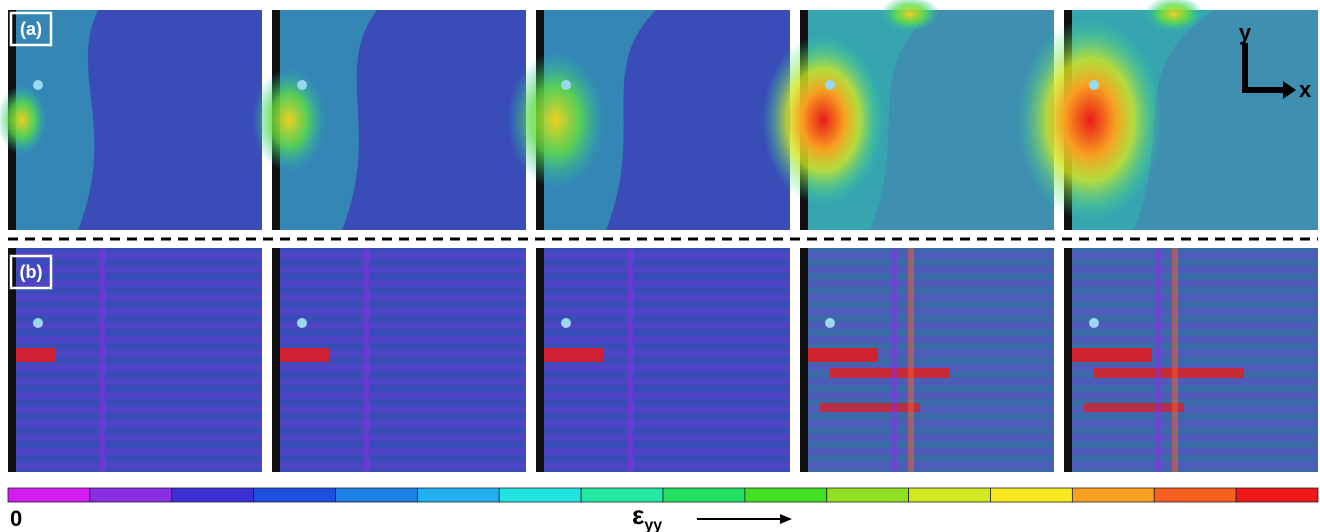 The image size is (1320, 532). I want to click on panel-label: (b), so click(31, 272).